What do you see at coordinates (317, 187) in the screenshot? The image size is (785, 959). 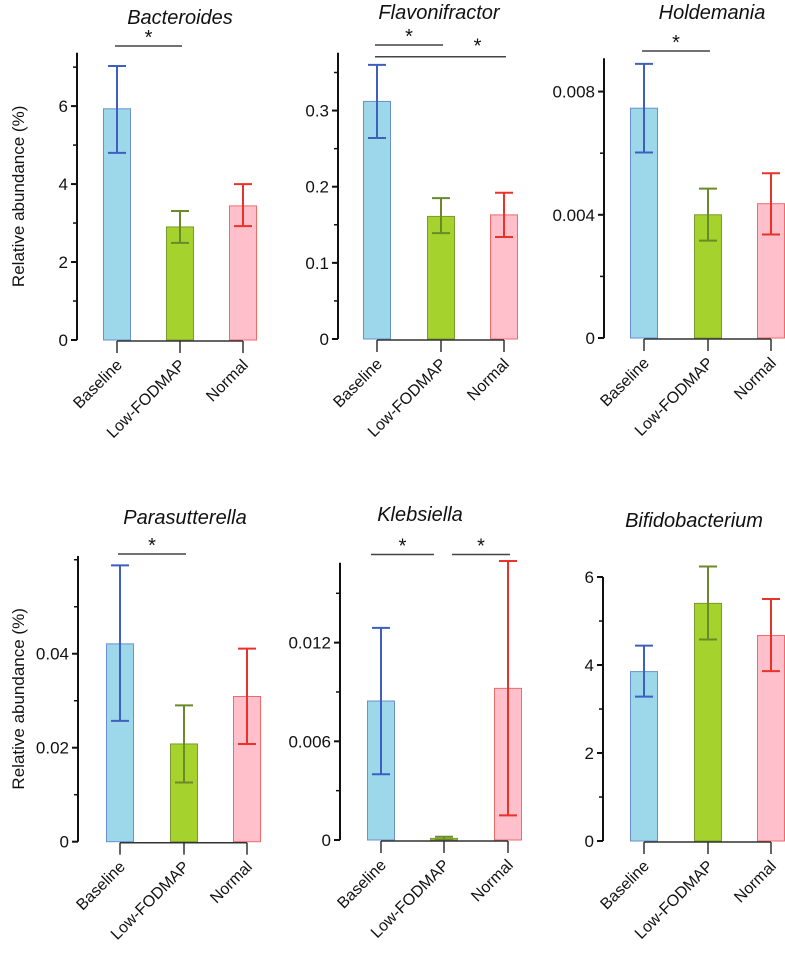 I see `y-tick-label: 0.2` at bounding box center [317, 187].